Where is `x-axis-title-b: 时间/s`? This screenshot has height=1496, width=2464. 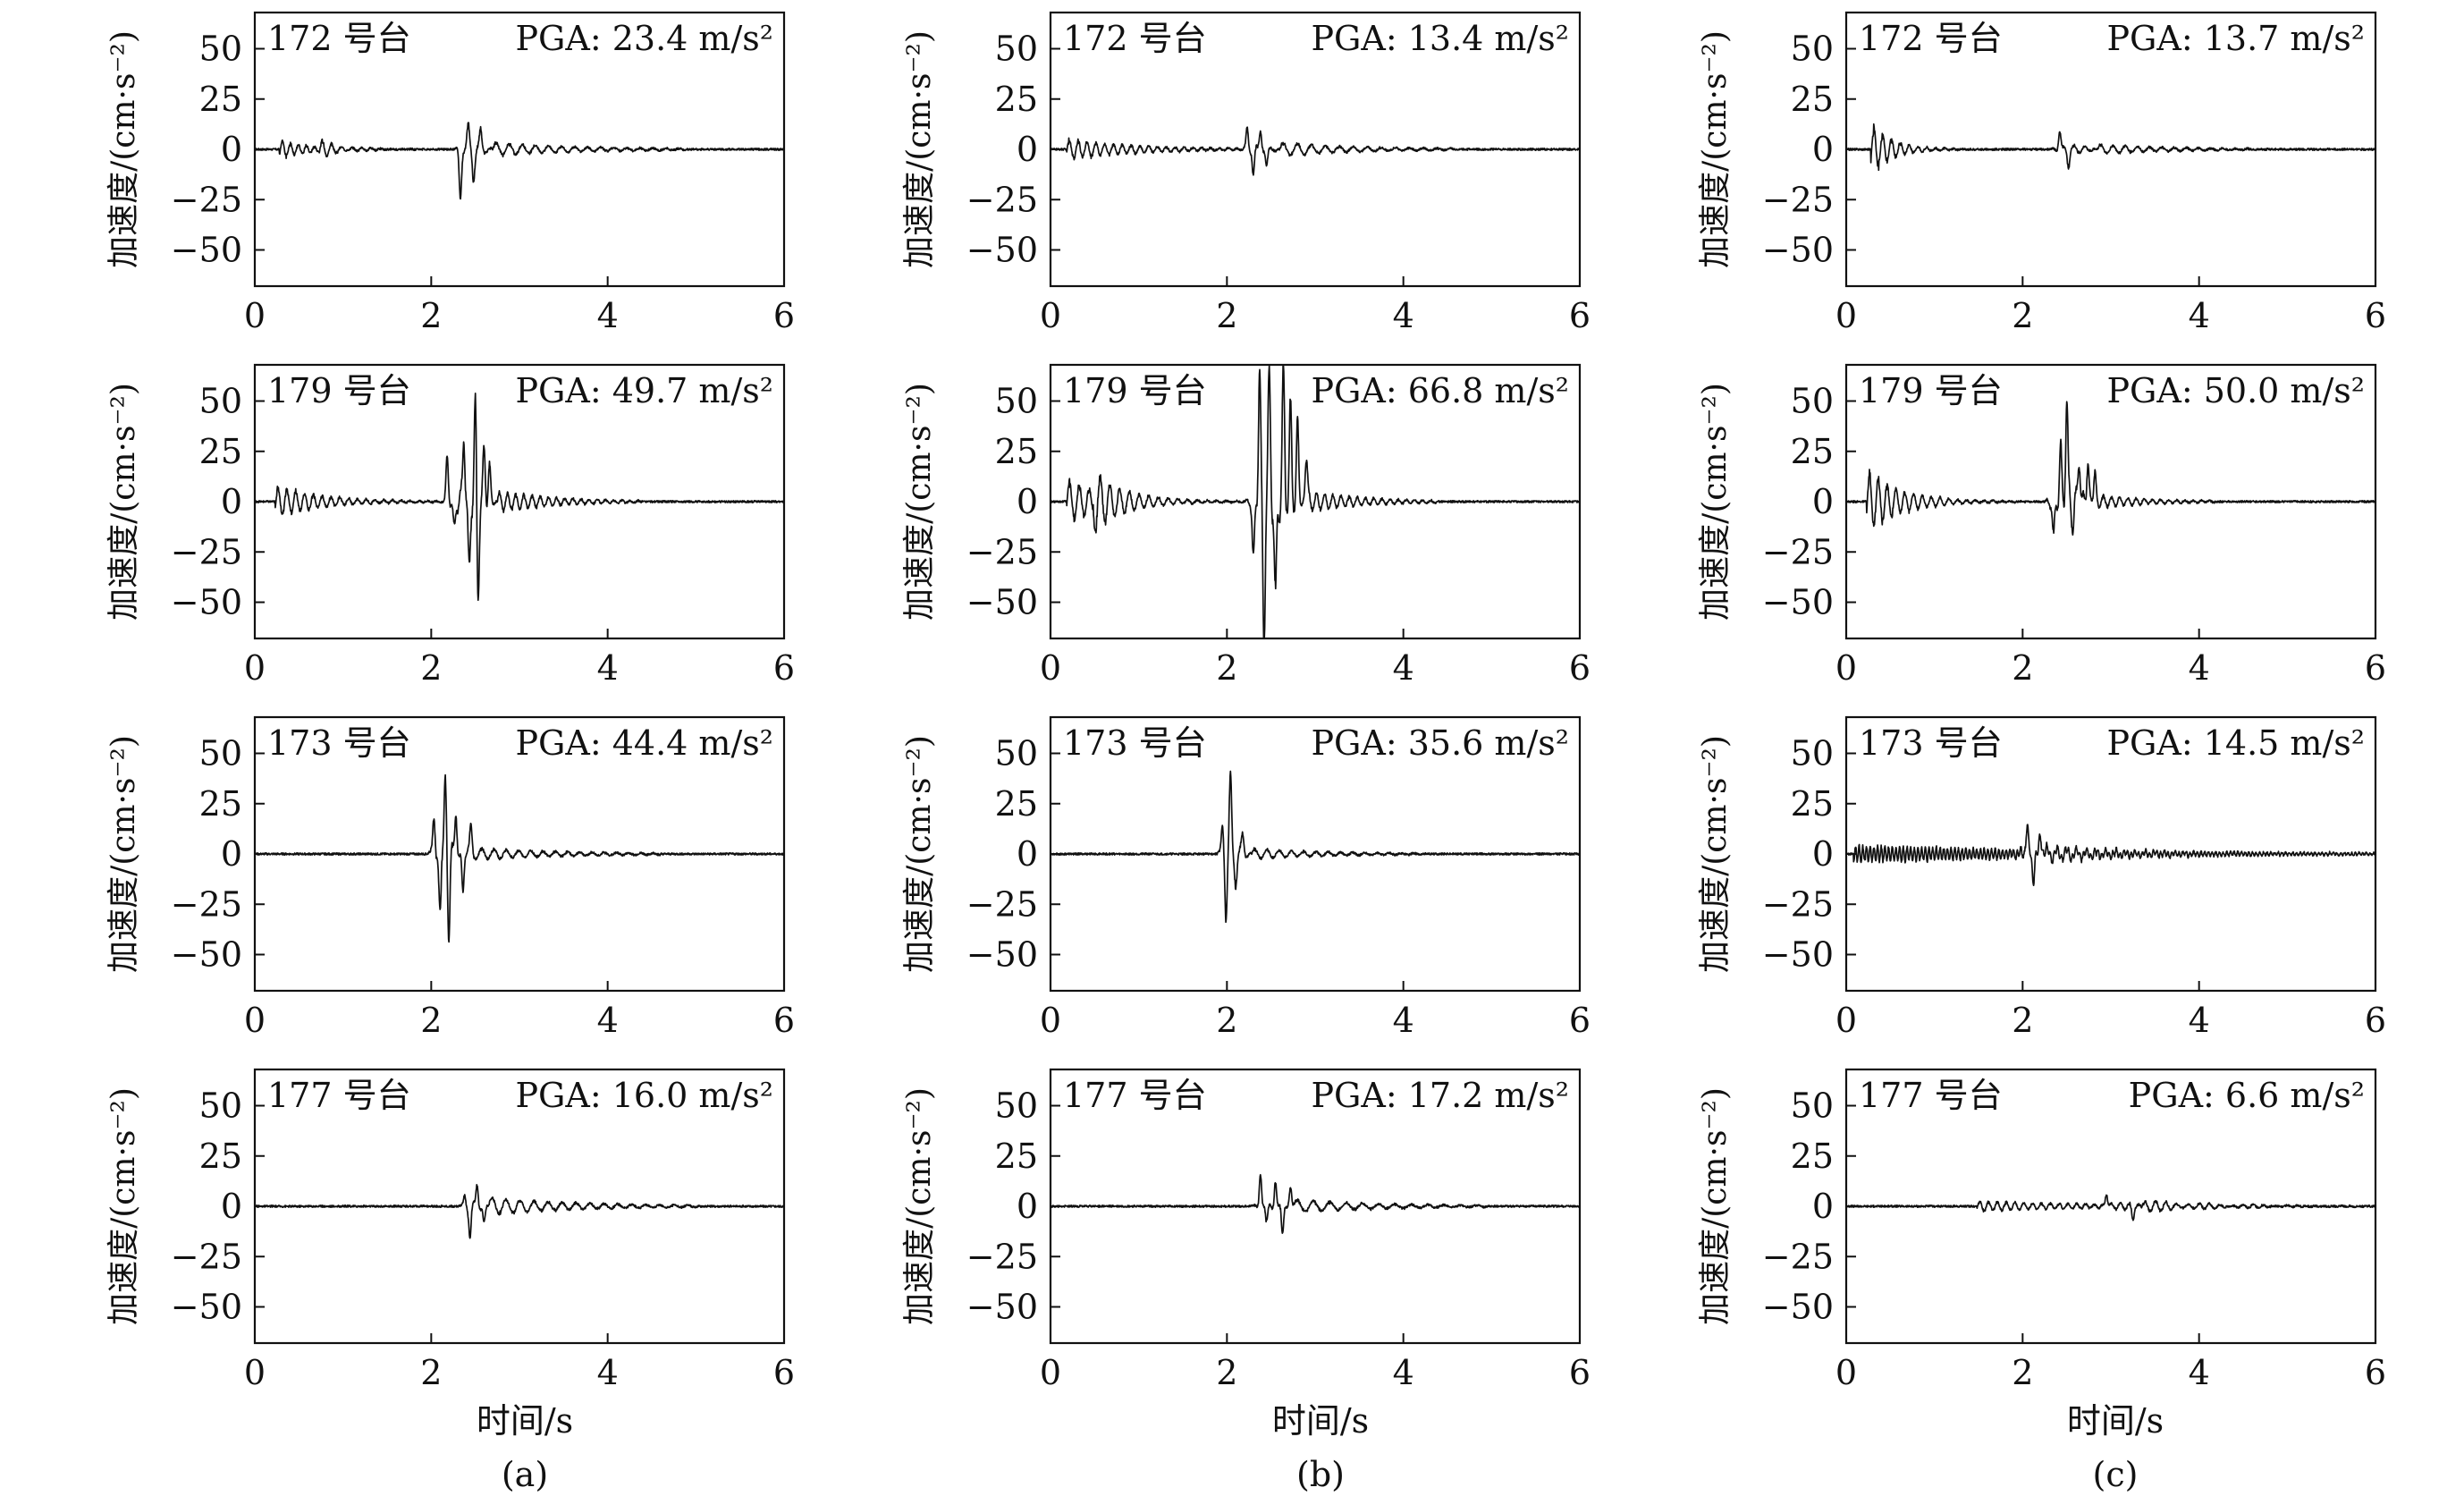 x-axis-title-b: 时间/s is located at coordinates (1320, 1421).